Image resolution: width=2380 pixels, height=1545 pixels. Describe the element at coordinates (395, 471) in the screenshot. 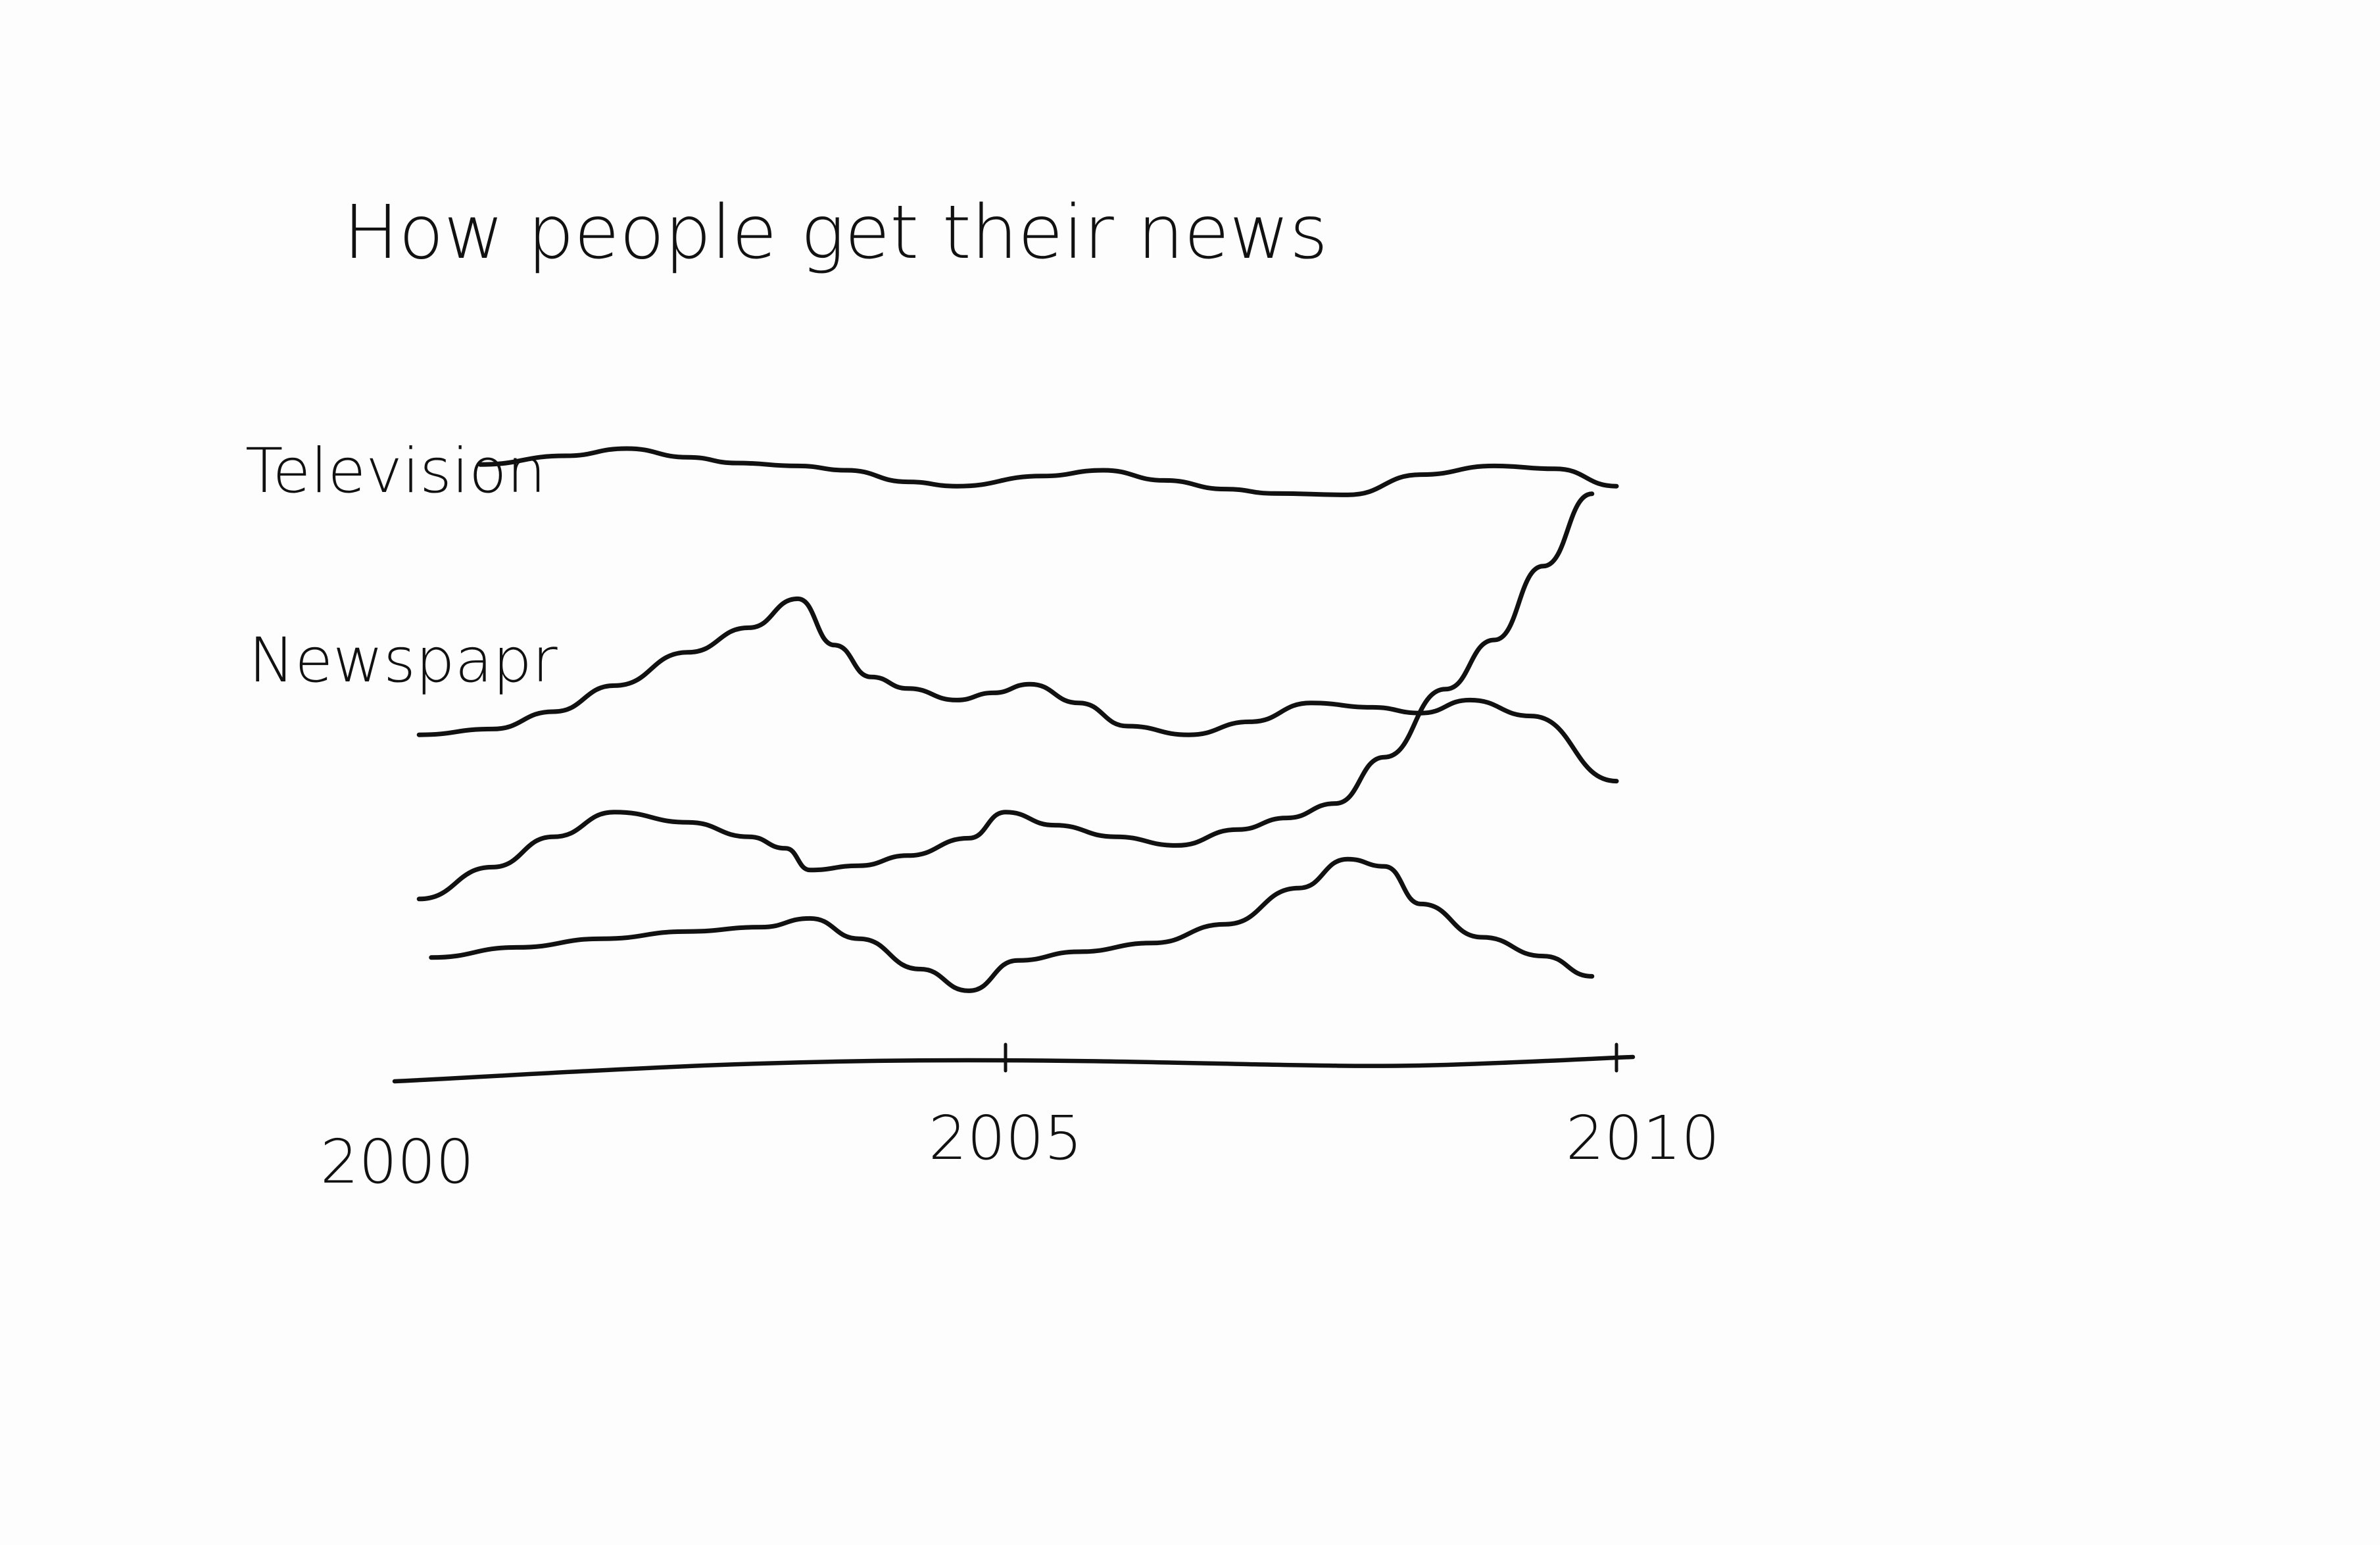

I see `series-label-television: Television` at that location.